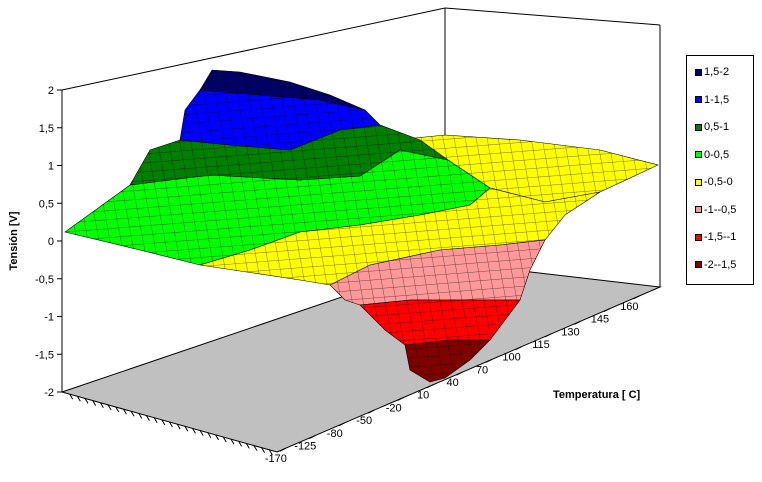 The width and height of the screenshot is (762, 482). What do you see at coordinates (570, 332) in the screenshot?
I see `x-tick-label: 130` at bounding box center [570, 332].